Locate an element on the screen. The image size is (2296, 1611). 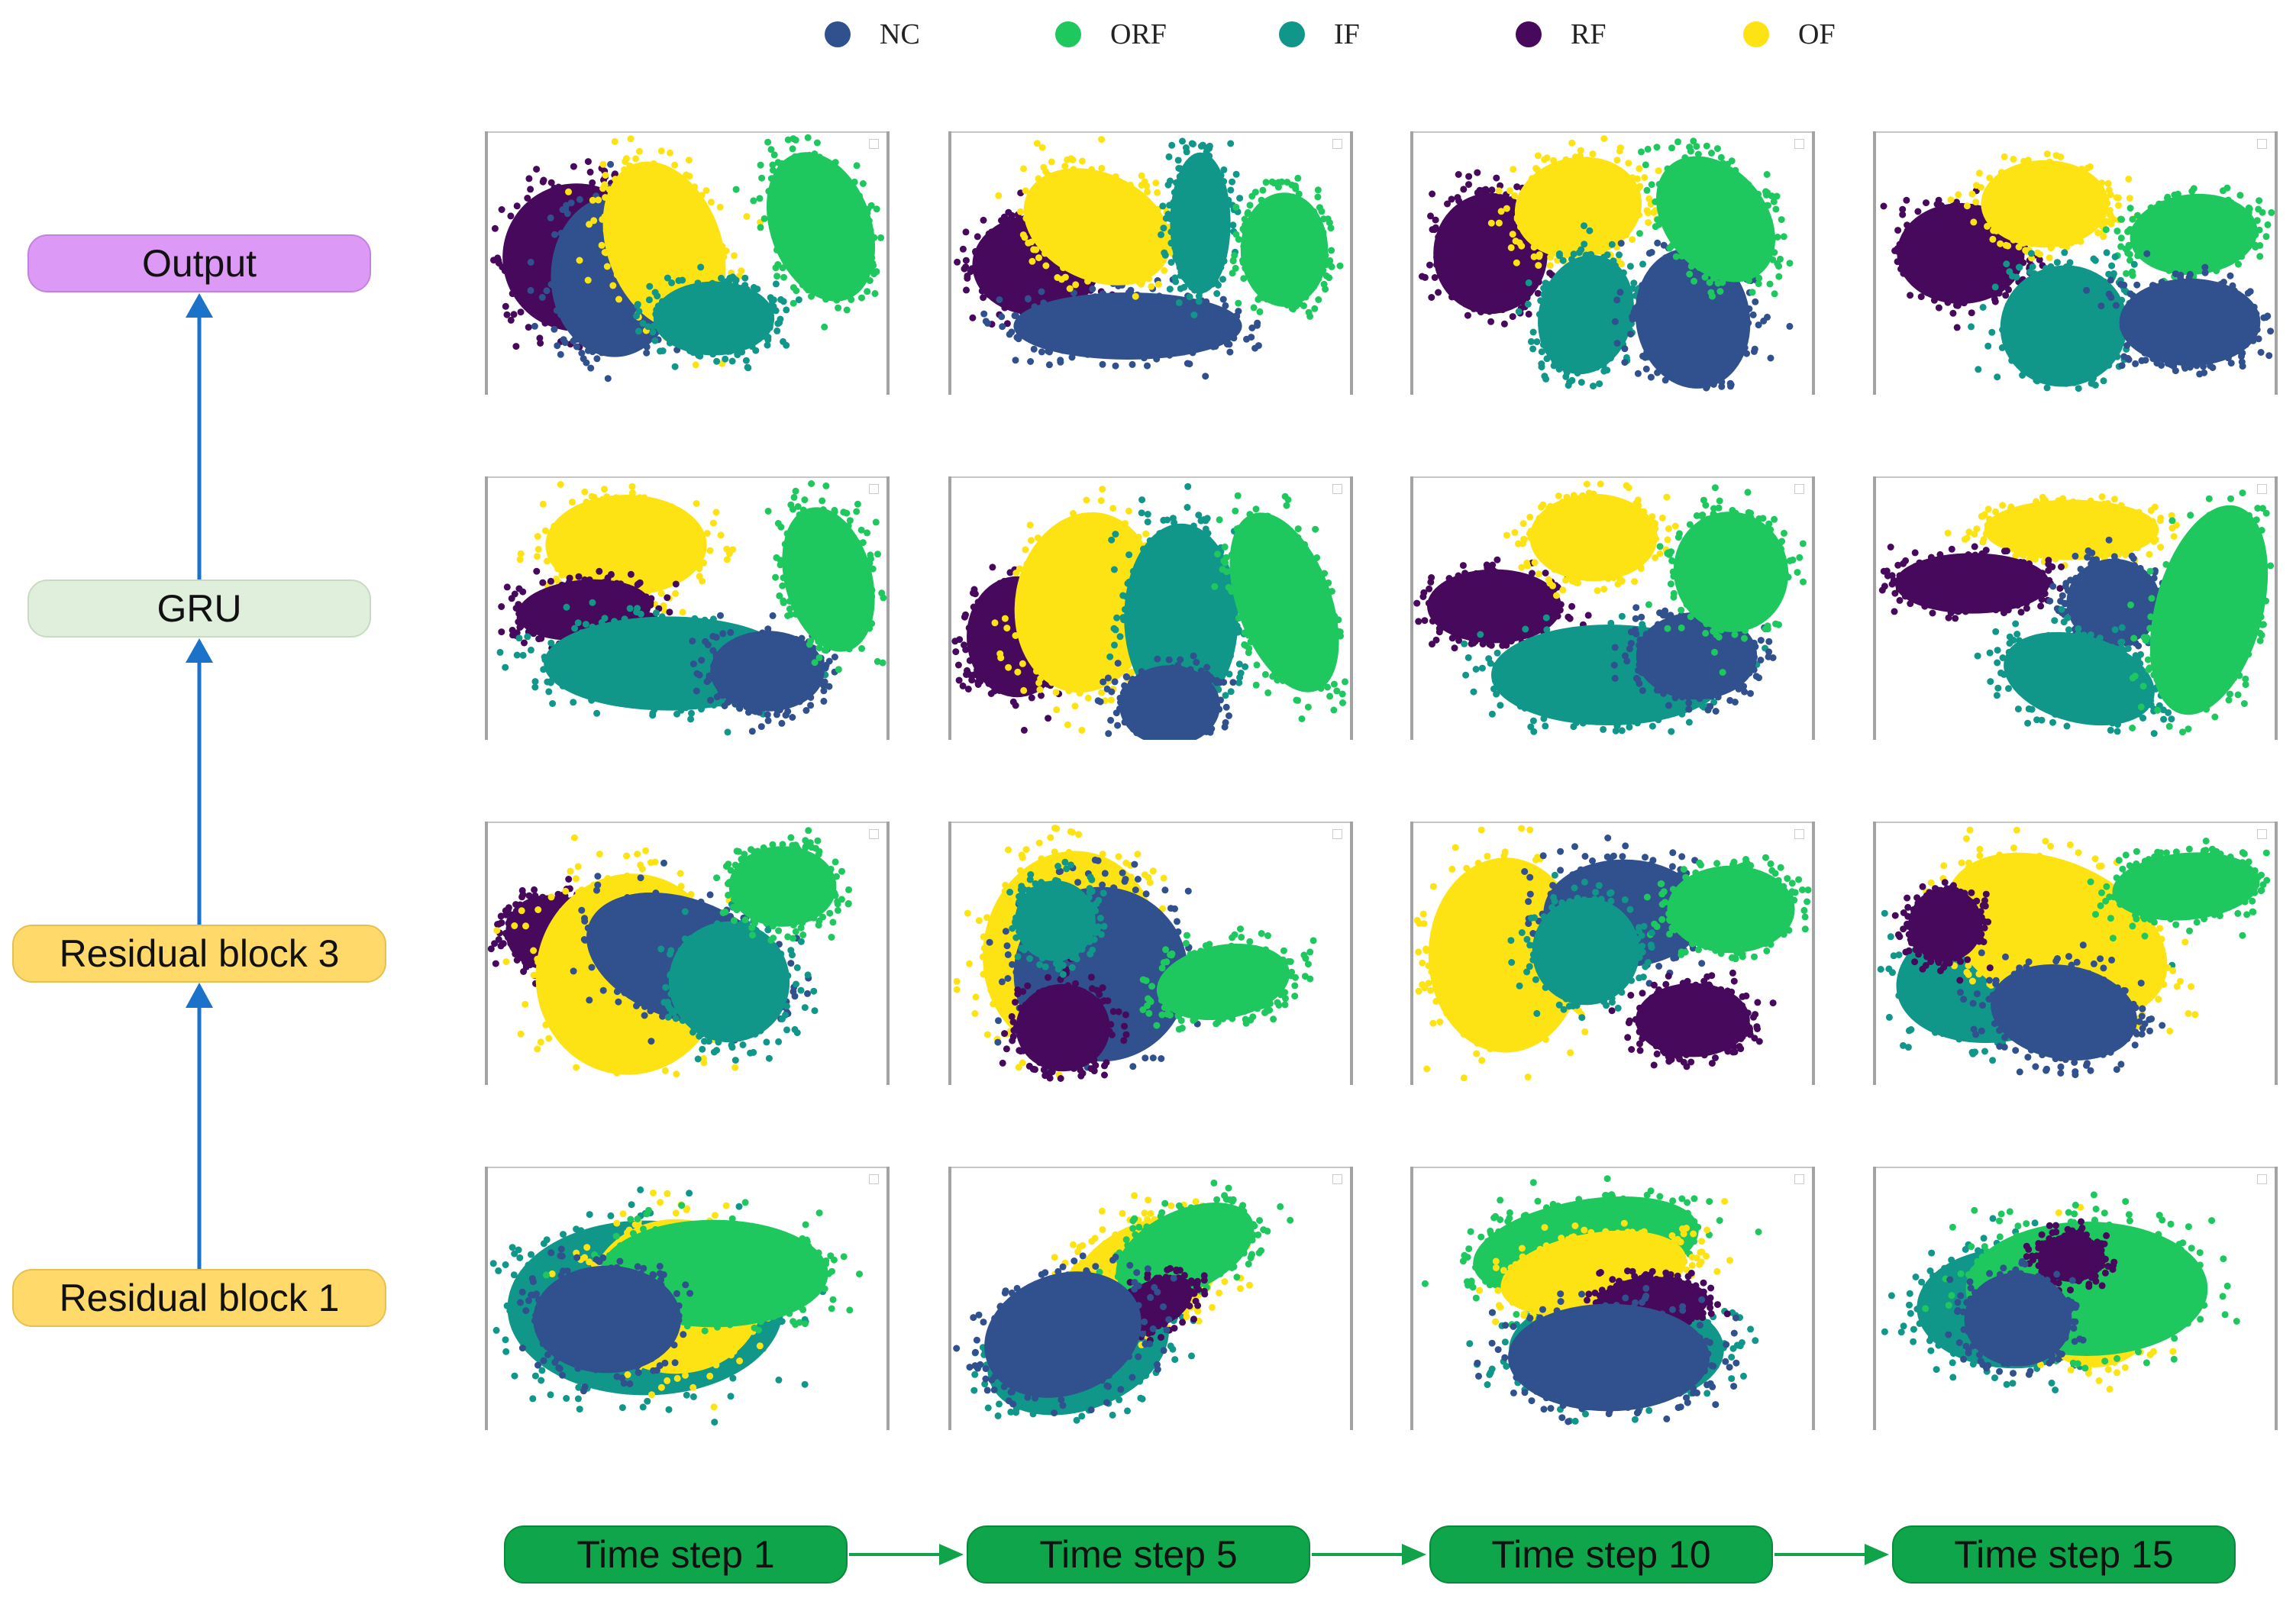
cluster-if is located at coordinates (738, 982).